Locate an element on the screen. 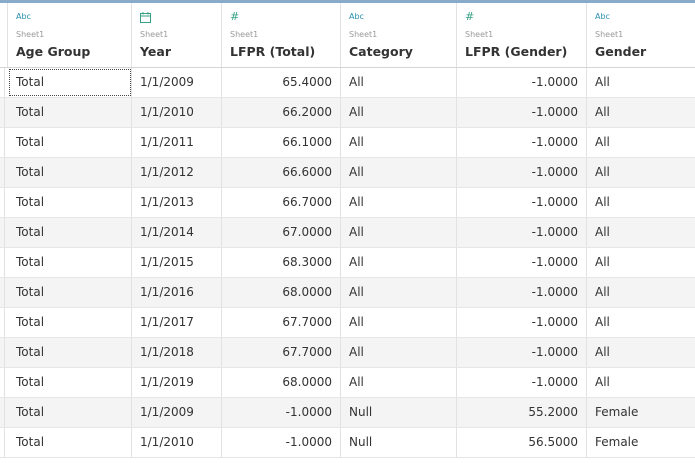  column-header-year: Sheet1 Year is located at coordinates (177, 35).